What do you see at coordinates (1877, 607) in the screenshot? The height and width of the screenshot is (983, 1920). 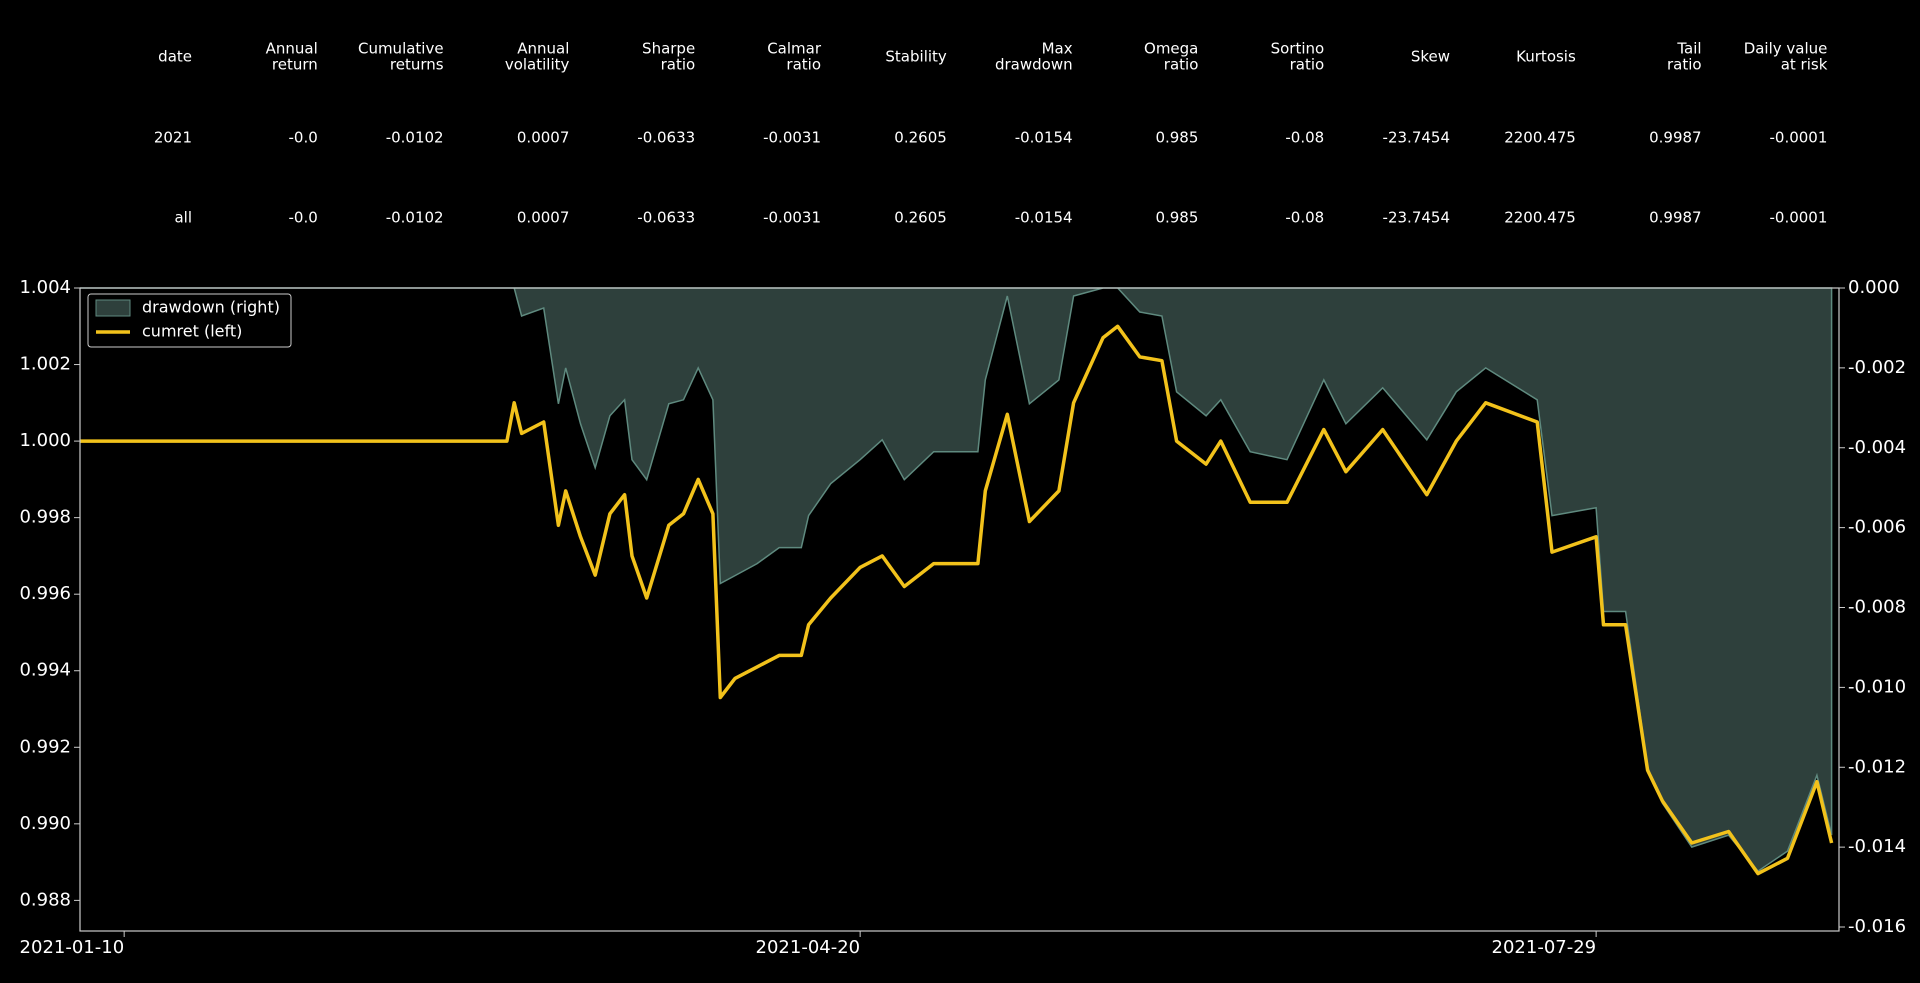 I see `y2-tick-label: -0.008` at bounding box center [1877, 607].